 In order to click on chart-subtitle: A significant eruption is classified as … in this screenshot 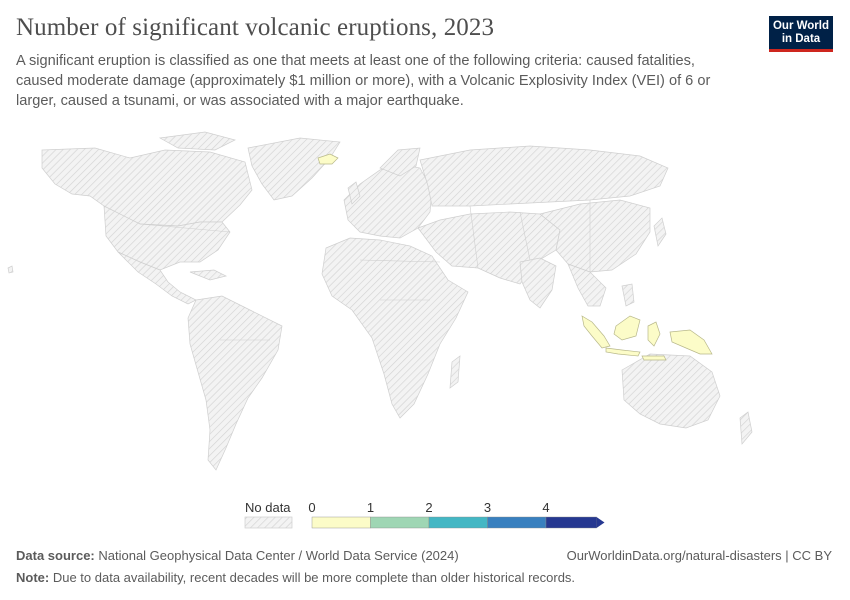, I will do `click(363, 81)`.